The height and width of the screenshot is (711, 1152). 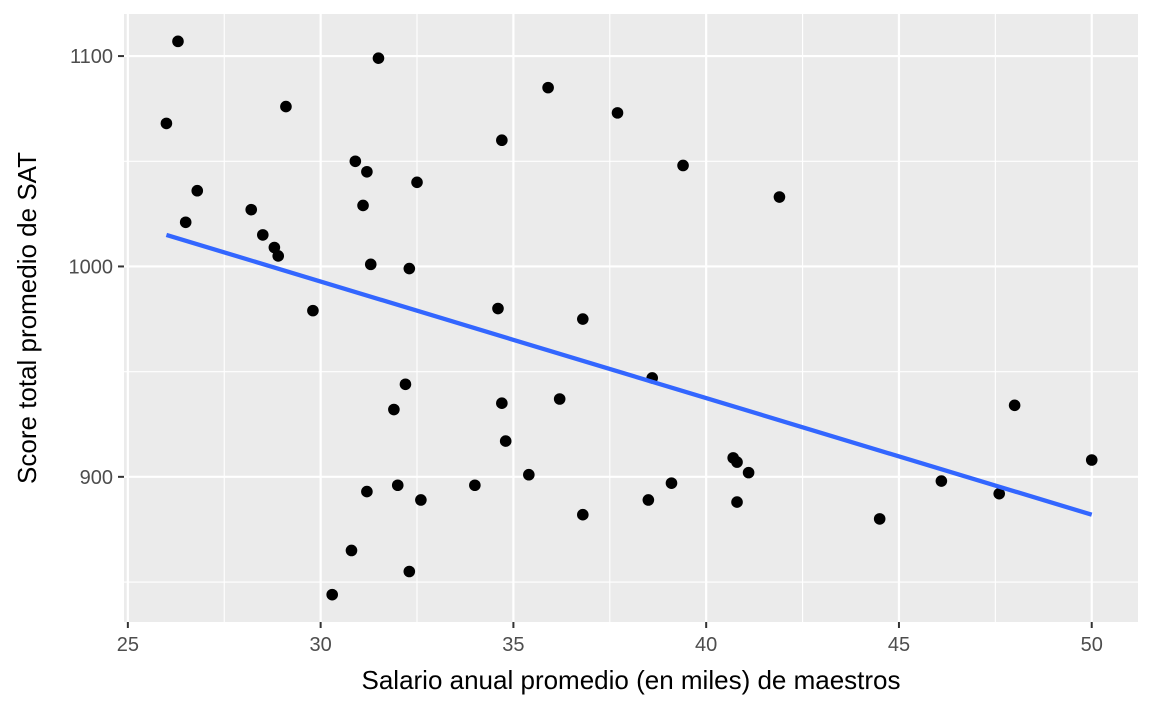 I want to click on x-tick-label: 35, so click(x=513, y=645).